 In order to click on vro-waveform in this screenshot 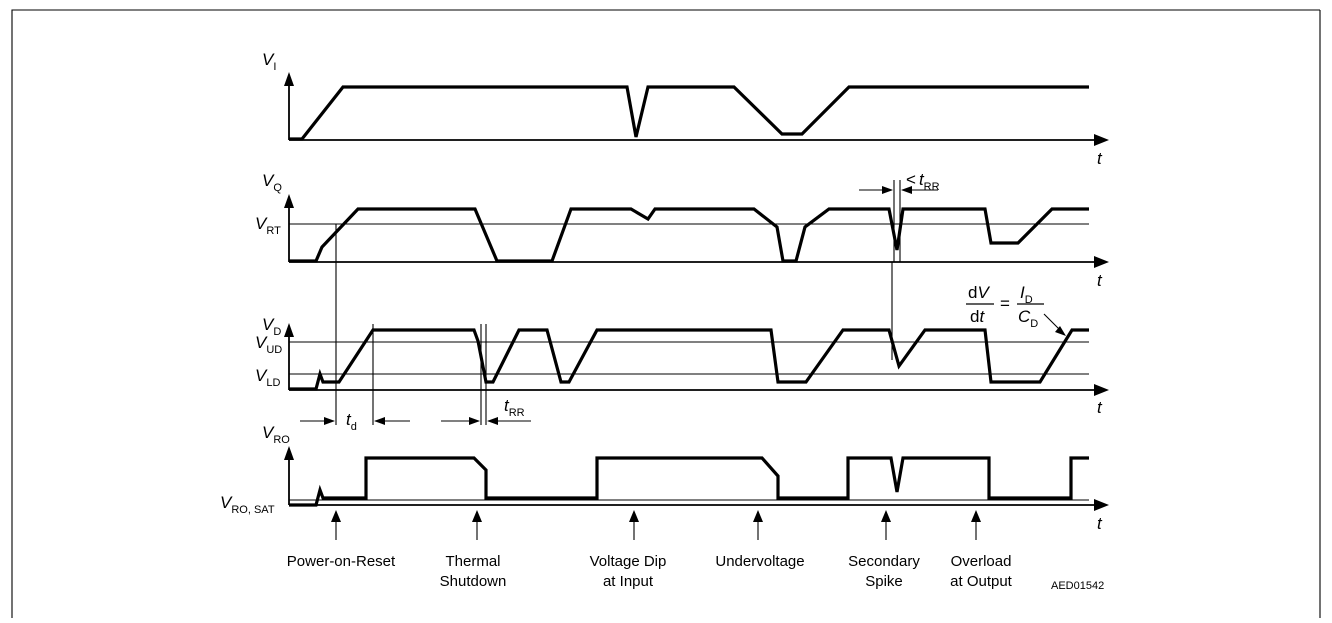, I will do `click(689, 481)`.